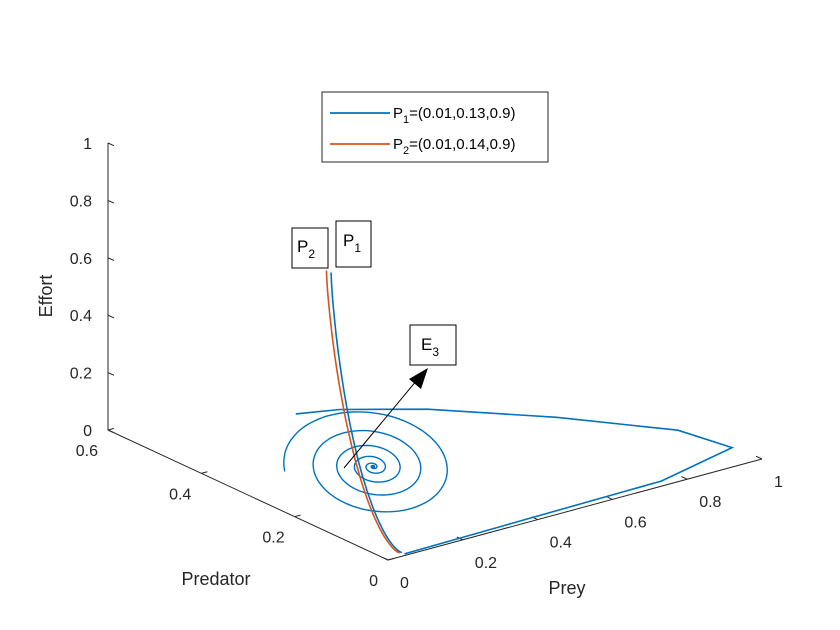 The height and width of the screenshot is (630, 840). I want to click on predator-tick-label: 0.4, so click(180, 494).